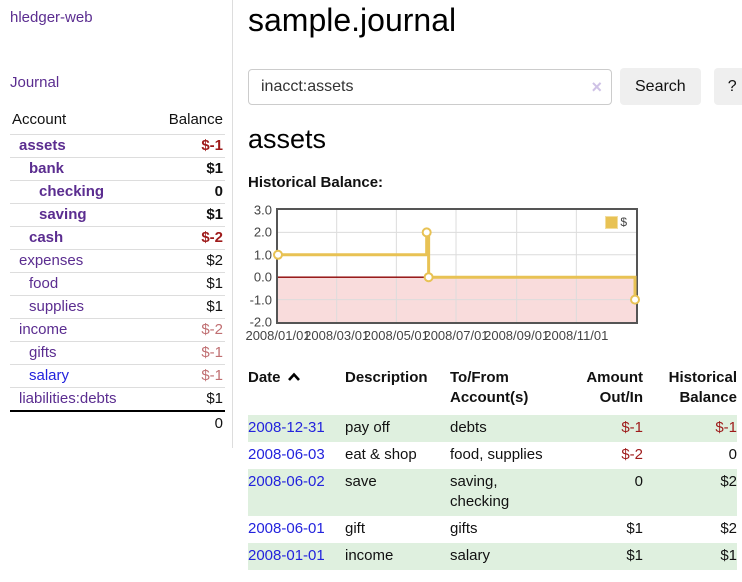 This screenshot has width=742, height=582. What do you see at coordinates (72, 191) in the screenshot?
I see `account-link-checking: checking` at bounding box center [72, 191].